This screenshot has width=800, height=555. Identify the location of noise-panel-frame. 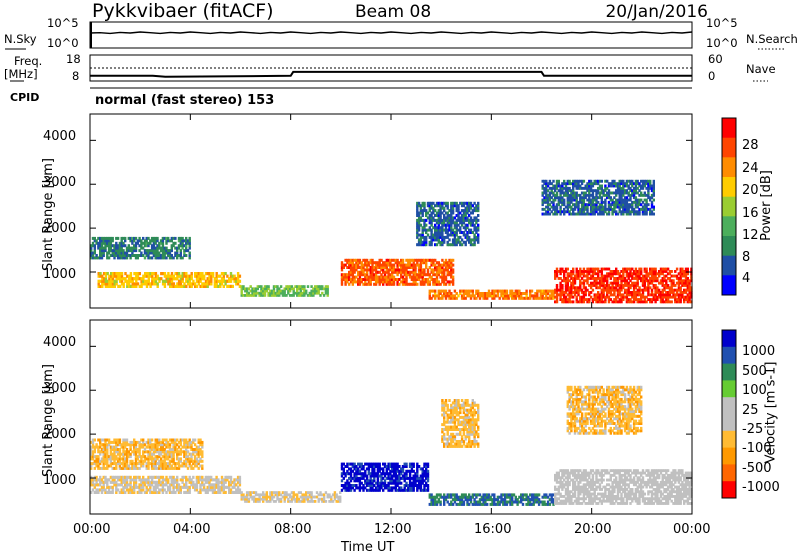
(391, 35).